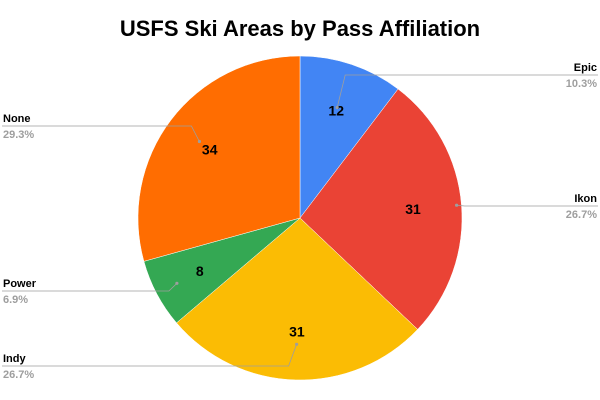 This screenshot has height=400, width=600. What do you see at coordinates (585, 199) in the screenshot?
I see `legend-label-ikon: Ikon` at bounding box center [585, 199].